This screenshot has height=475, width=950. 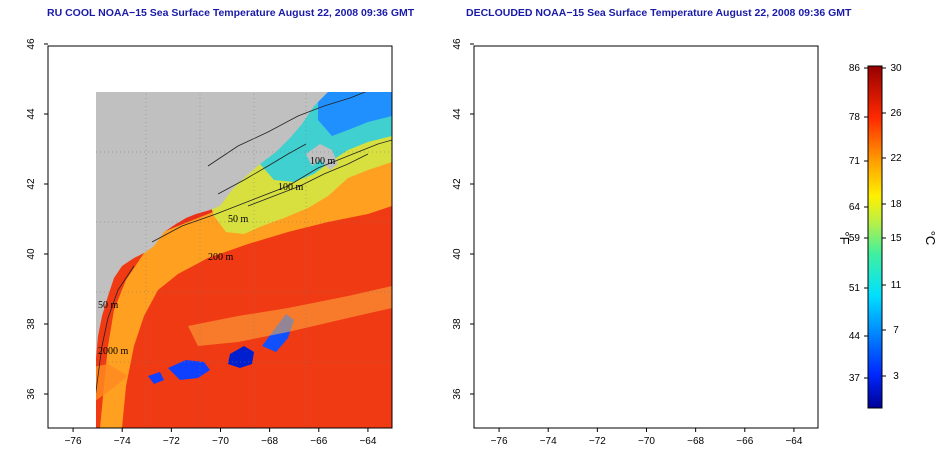 I want to click on cloud-mask-inland, so click(x=516, y=281).